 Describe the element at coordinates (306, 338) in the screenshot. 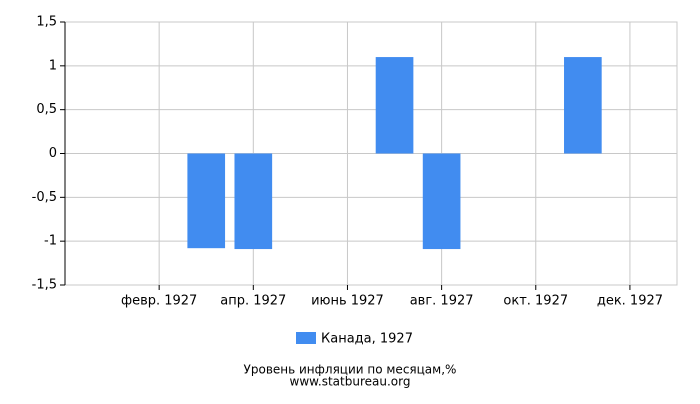

I see `legend-swatch` at that location.